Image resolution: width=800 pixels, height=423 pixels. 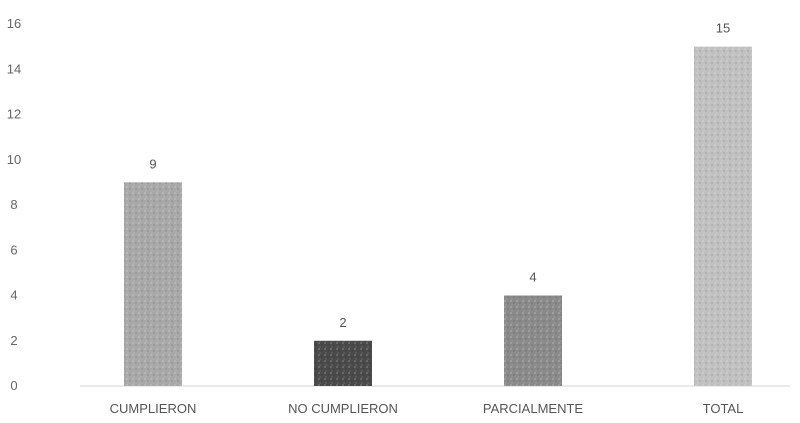 I want to click on x-tick-label: CUMPLIERON, so click(x=153, y=408).